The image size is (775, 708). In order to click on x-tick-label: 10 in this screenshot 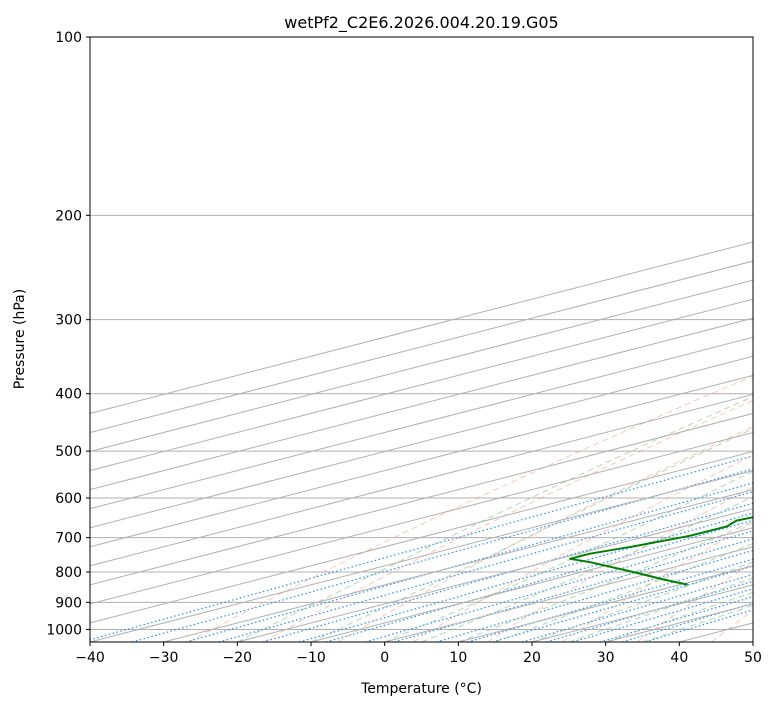, I will do `click(458, 658)`.